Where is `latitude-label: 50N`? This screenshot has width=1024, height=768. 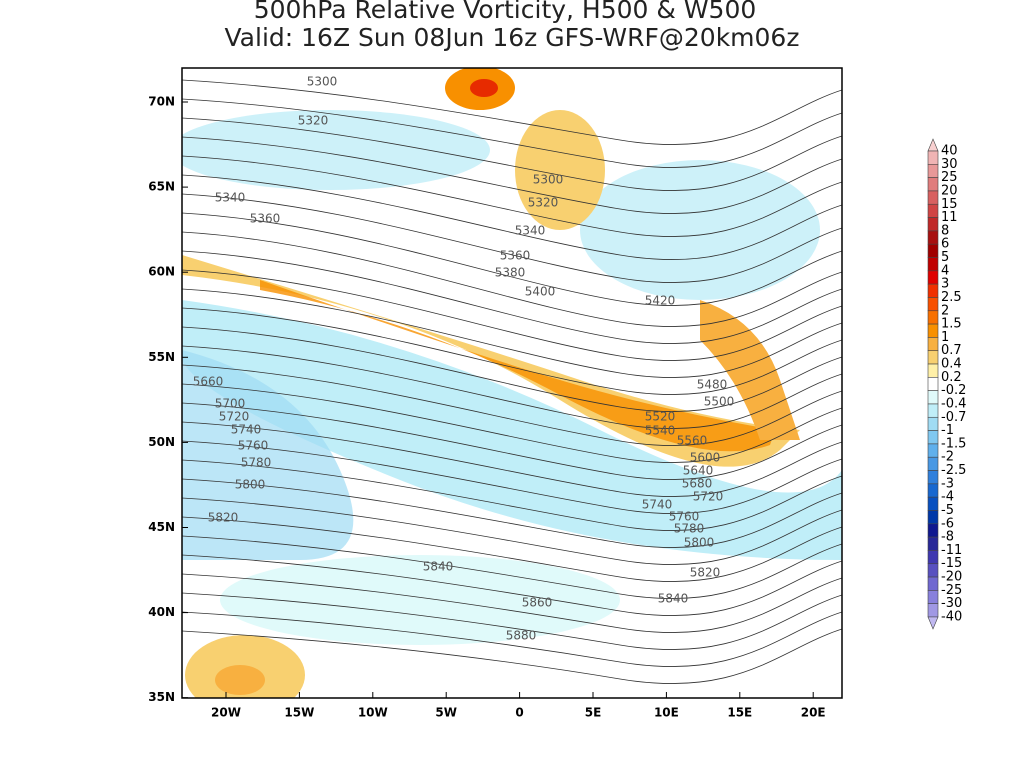 latitude-label: 50N is located at coordinates (161, 442).